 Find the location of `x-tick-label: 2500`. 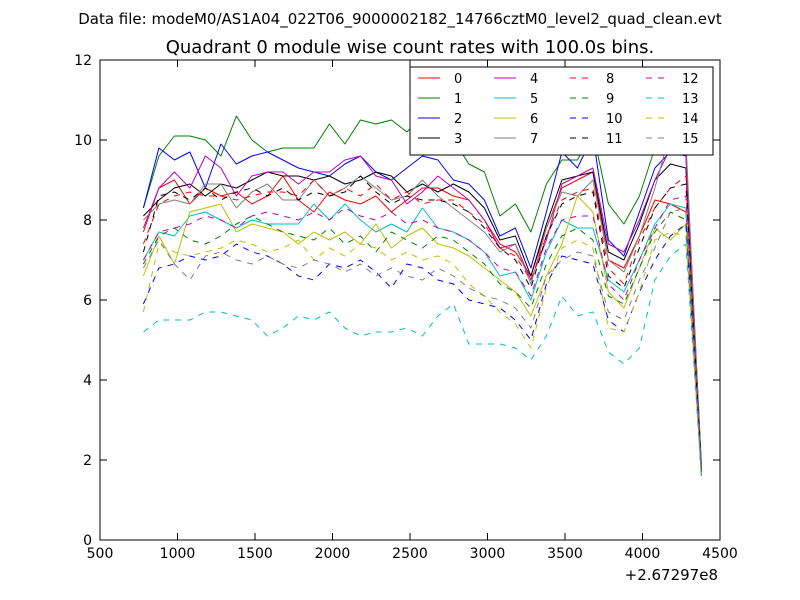

x-tick-label: 2500 is located at coordinates (410, 554).